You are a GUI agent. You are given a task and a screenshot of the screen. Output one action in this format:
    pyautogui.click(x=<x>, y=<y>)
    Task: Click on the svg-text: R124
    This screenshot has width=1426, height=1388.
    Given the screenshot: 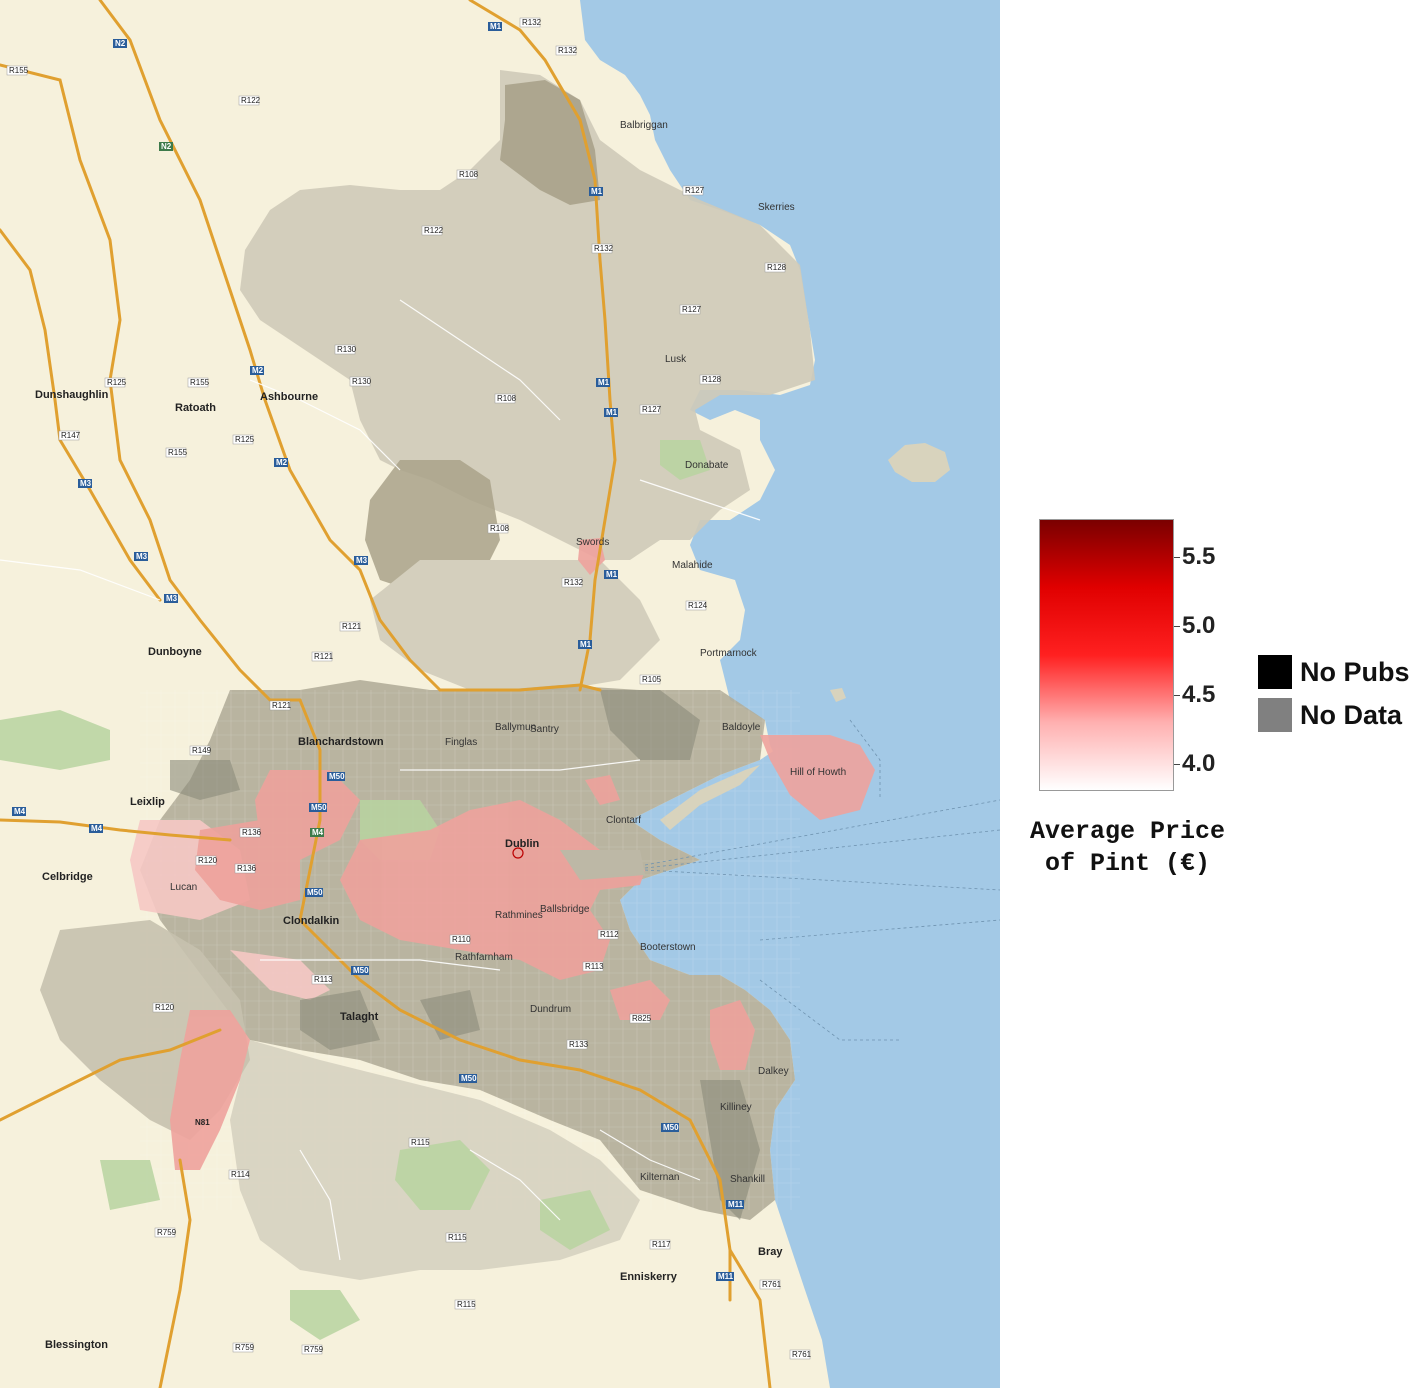 What is the action you would take?
    pyautogui.click(x=698, y=605)
    